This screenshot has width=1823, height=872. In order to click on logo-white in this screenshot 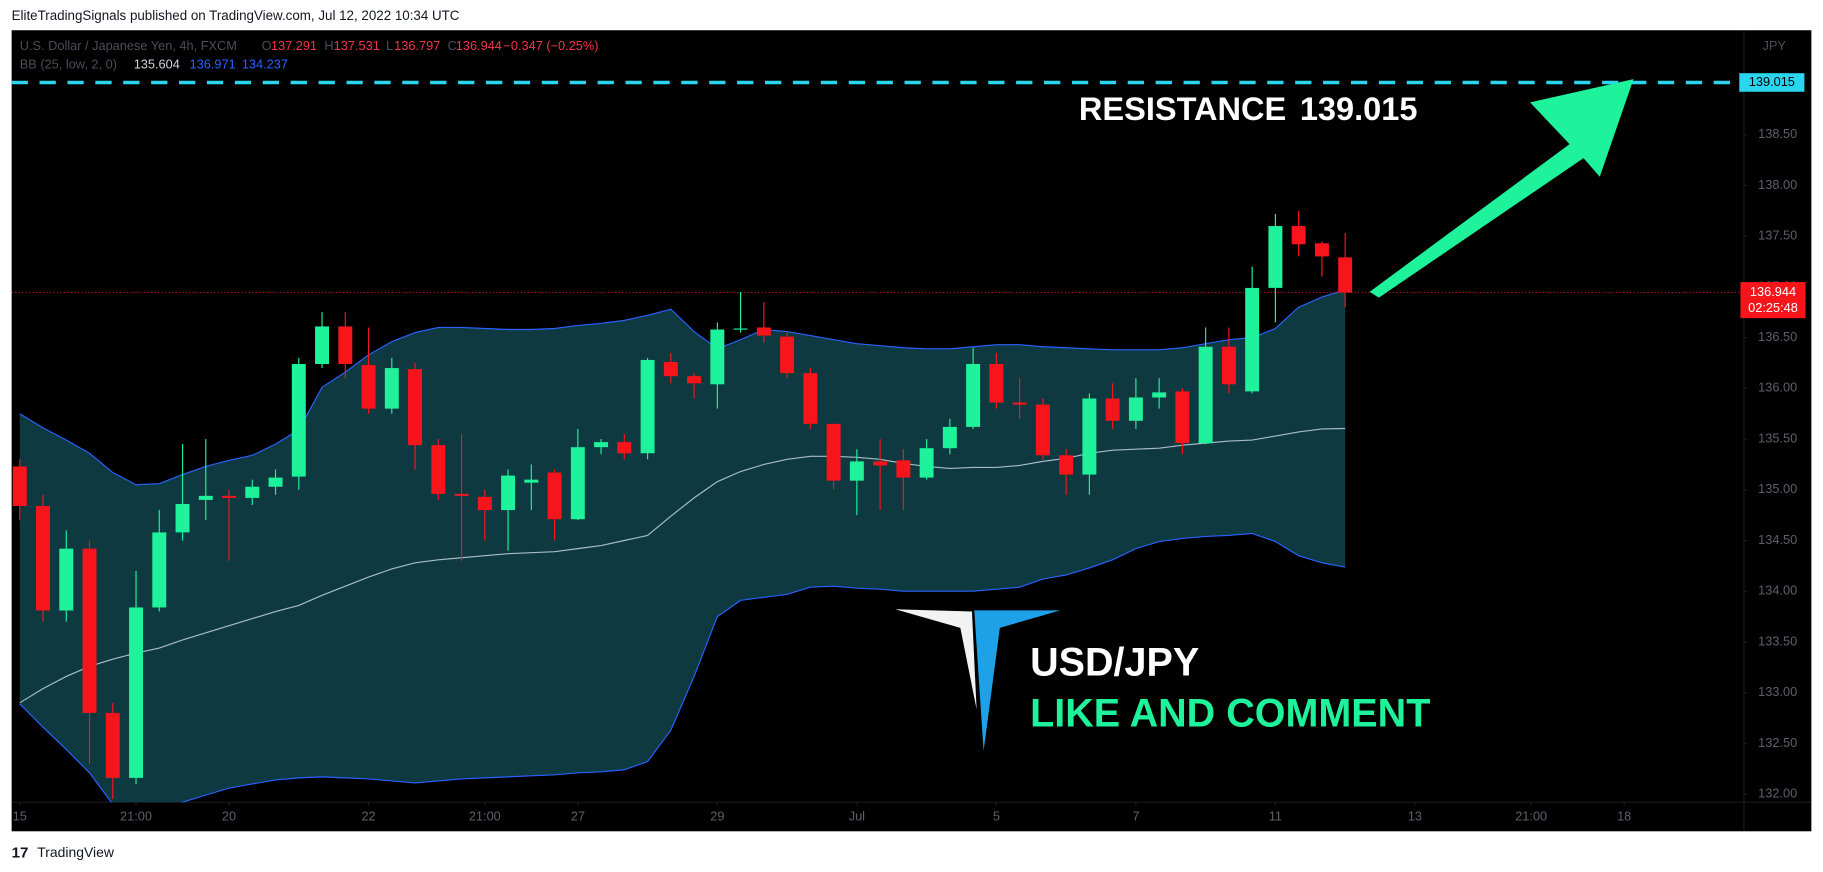, I will do `click(936, 659)`.